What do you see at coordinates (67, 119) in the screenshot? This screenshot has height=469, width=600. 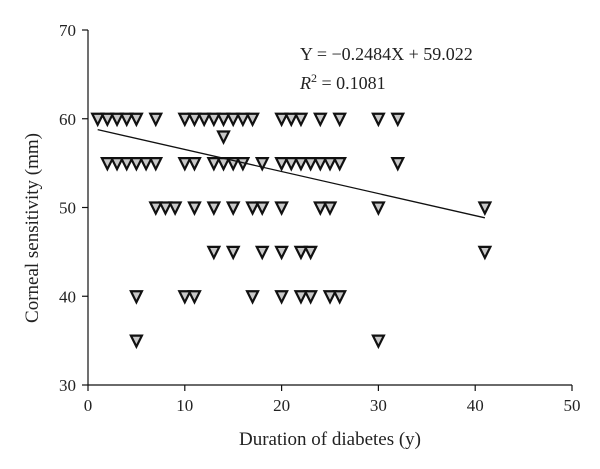 I see `y-tick-label: 60` at bounding box center [67, 119].